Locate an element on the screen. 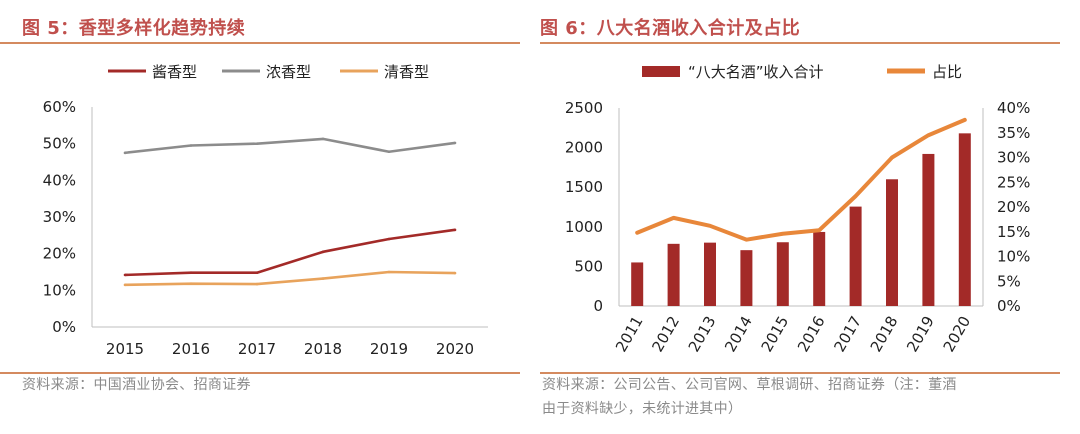  legend-label-2: 清香型 is located at coordinates (406, 72).